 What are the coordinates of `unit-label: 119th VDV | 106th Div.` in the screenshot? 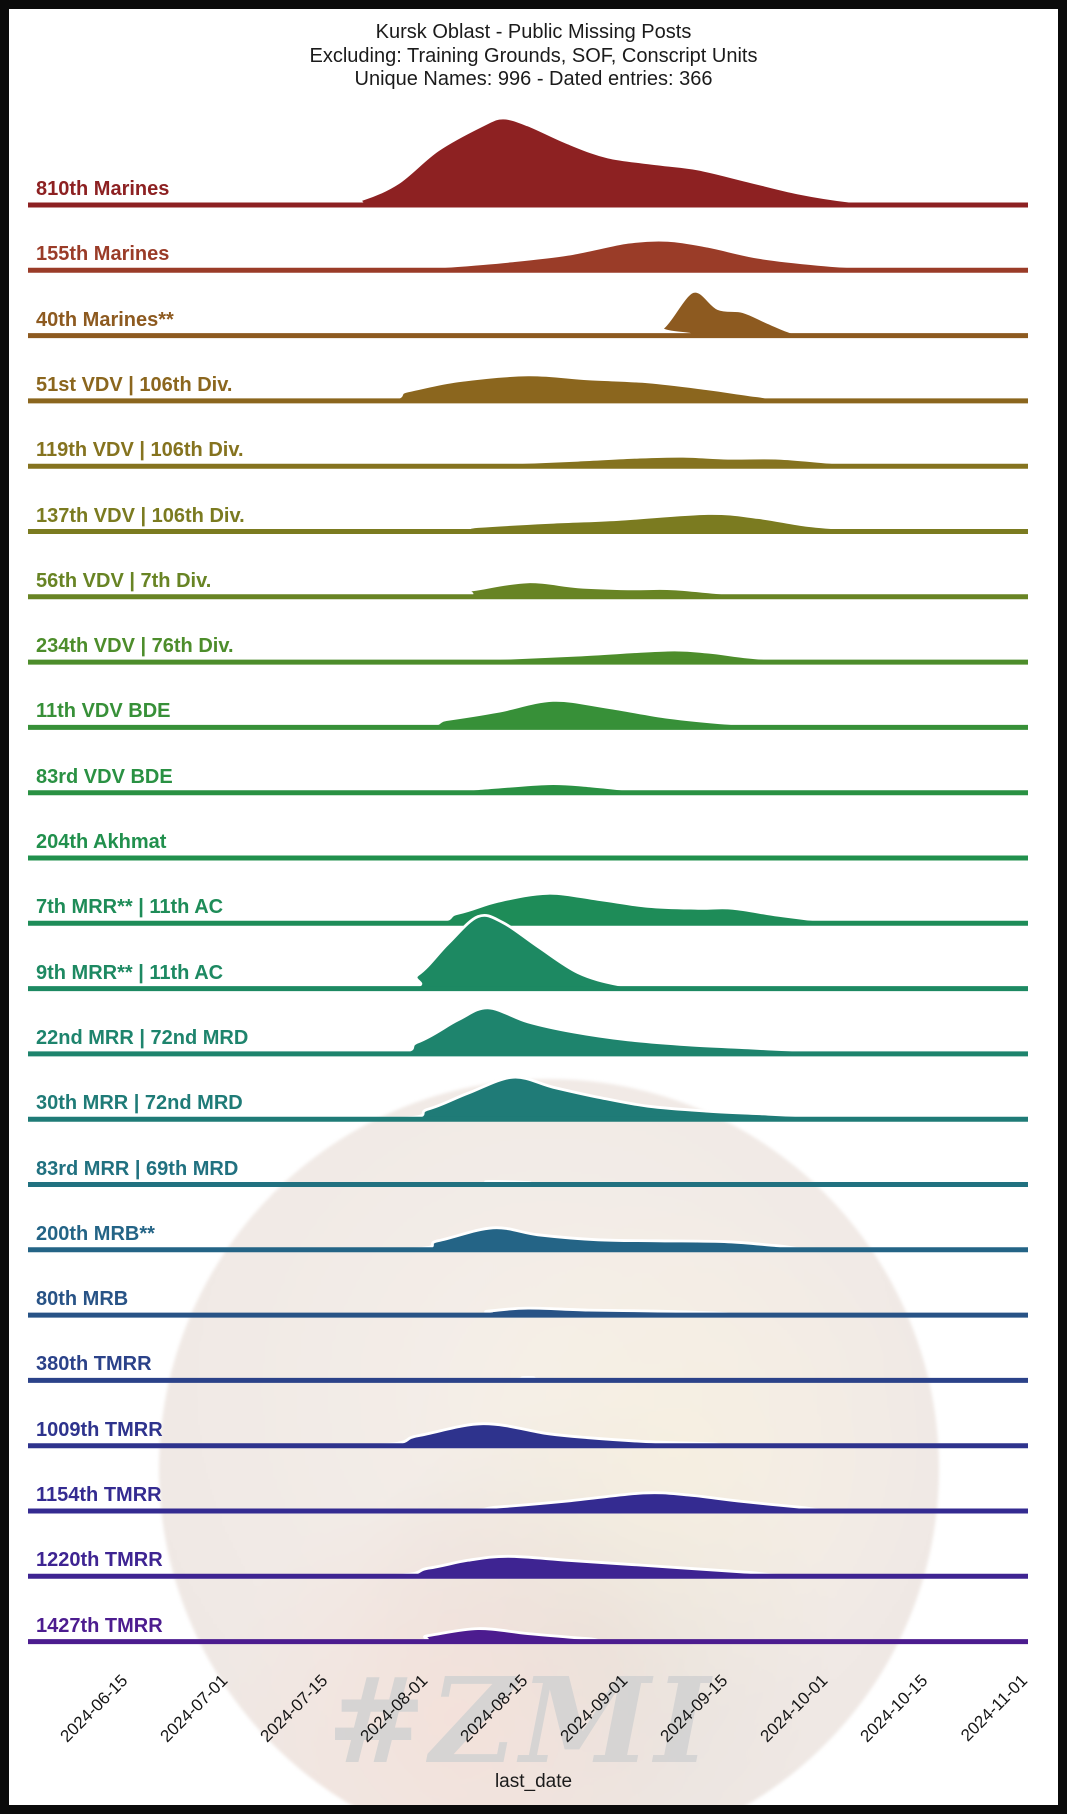 It's located at (140, 450).